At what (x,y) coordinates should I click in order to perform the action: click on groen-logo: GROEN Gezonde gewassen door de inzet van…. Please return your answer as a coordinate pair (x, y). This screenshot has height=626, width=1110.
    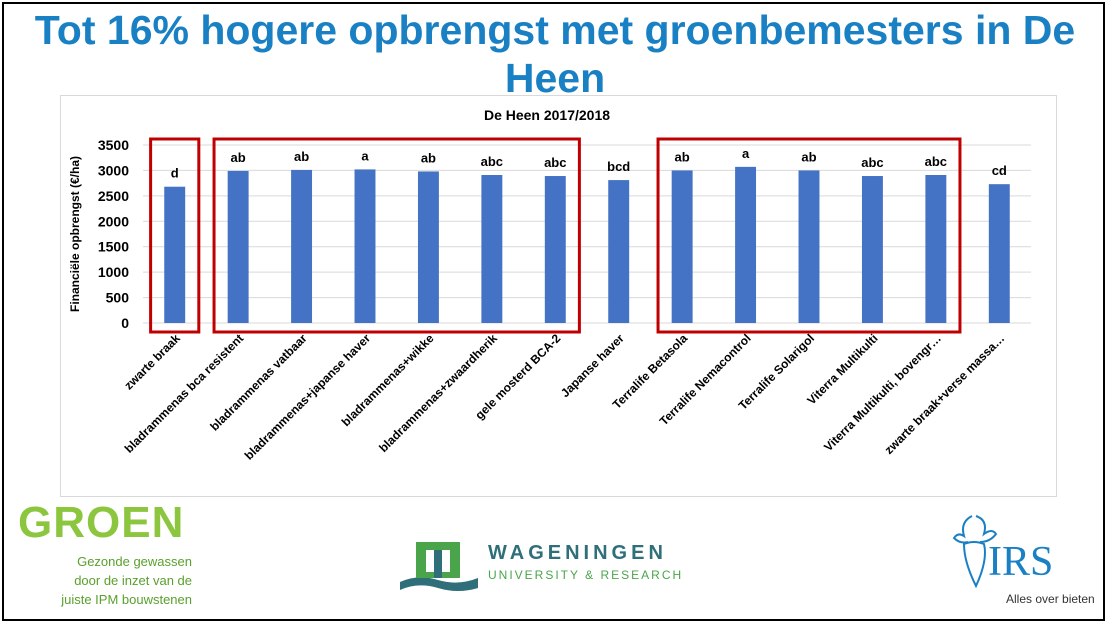
    Looking at the image, I should click on (108, 558).